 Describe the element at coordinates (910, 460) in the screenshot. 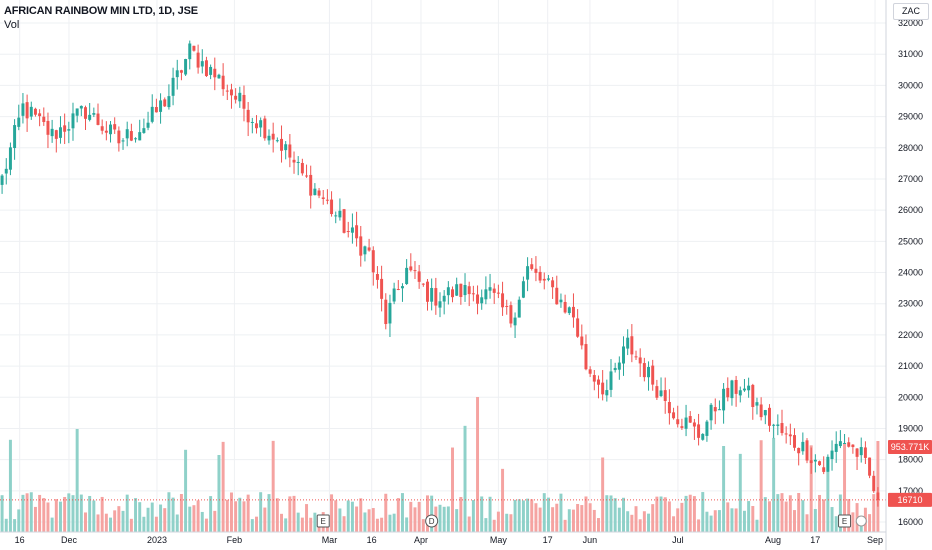

I see `price-tick-label: 18000` at that location.